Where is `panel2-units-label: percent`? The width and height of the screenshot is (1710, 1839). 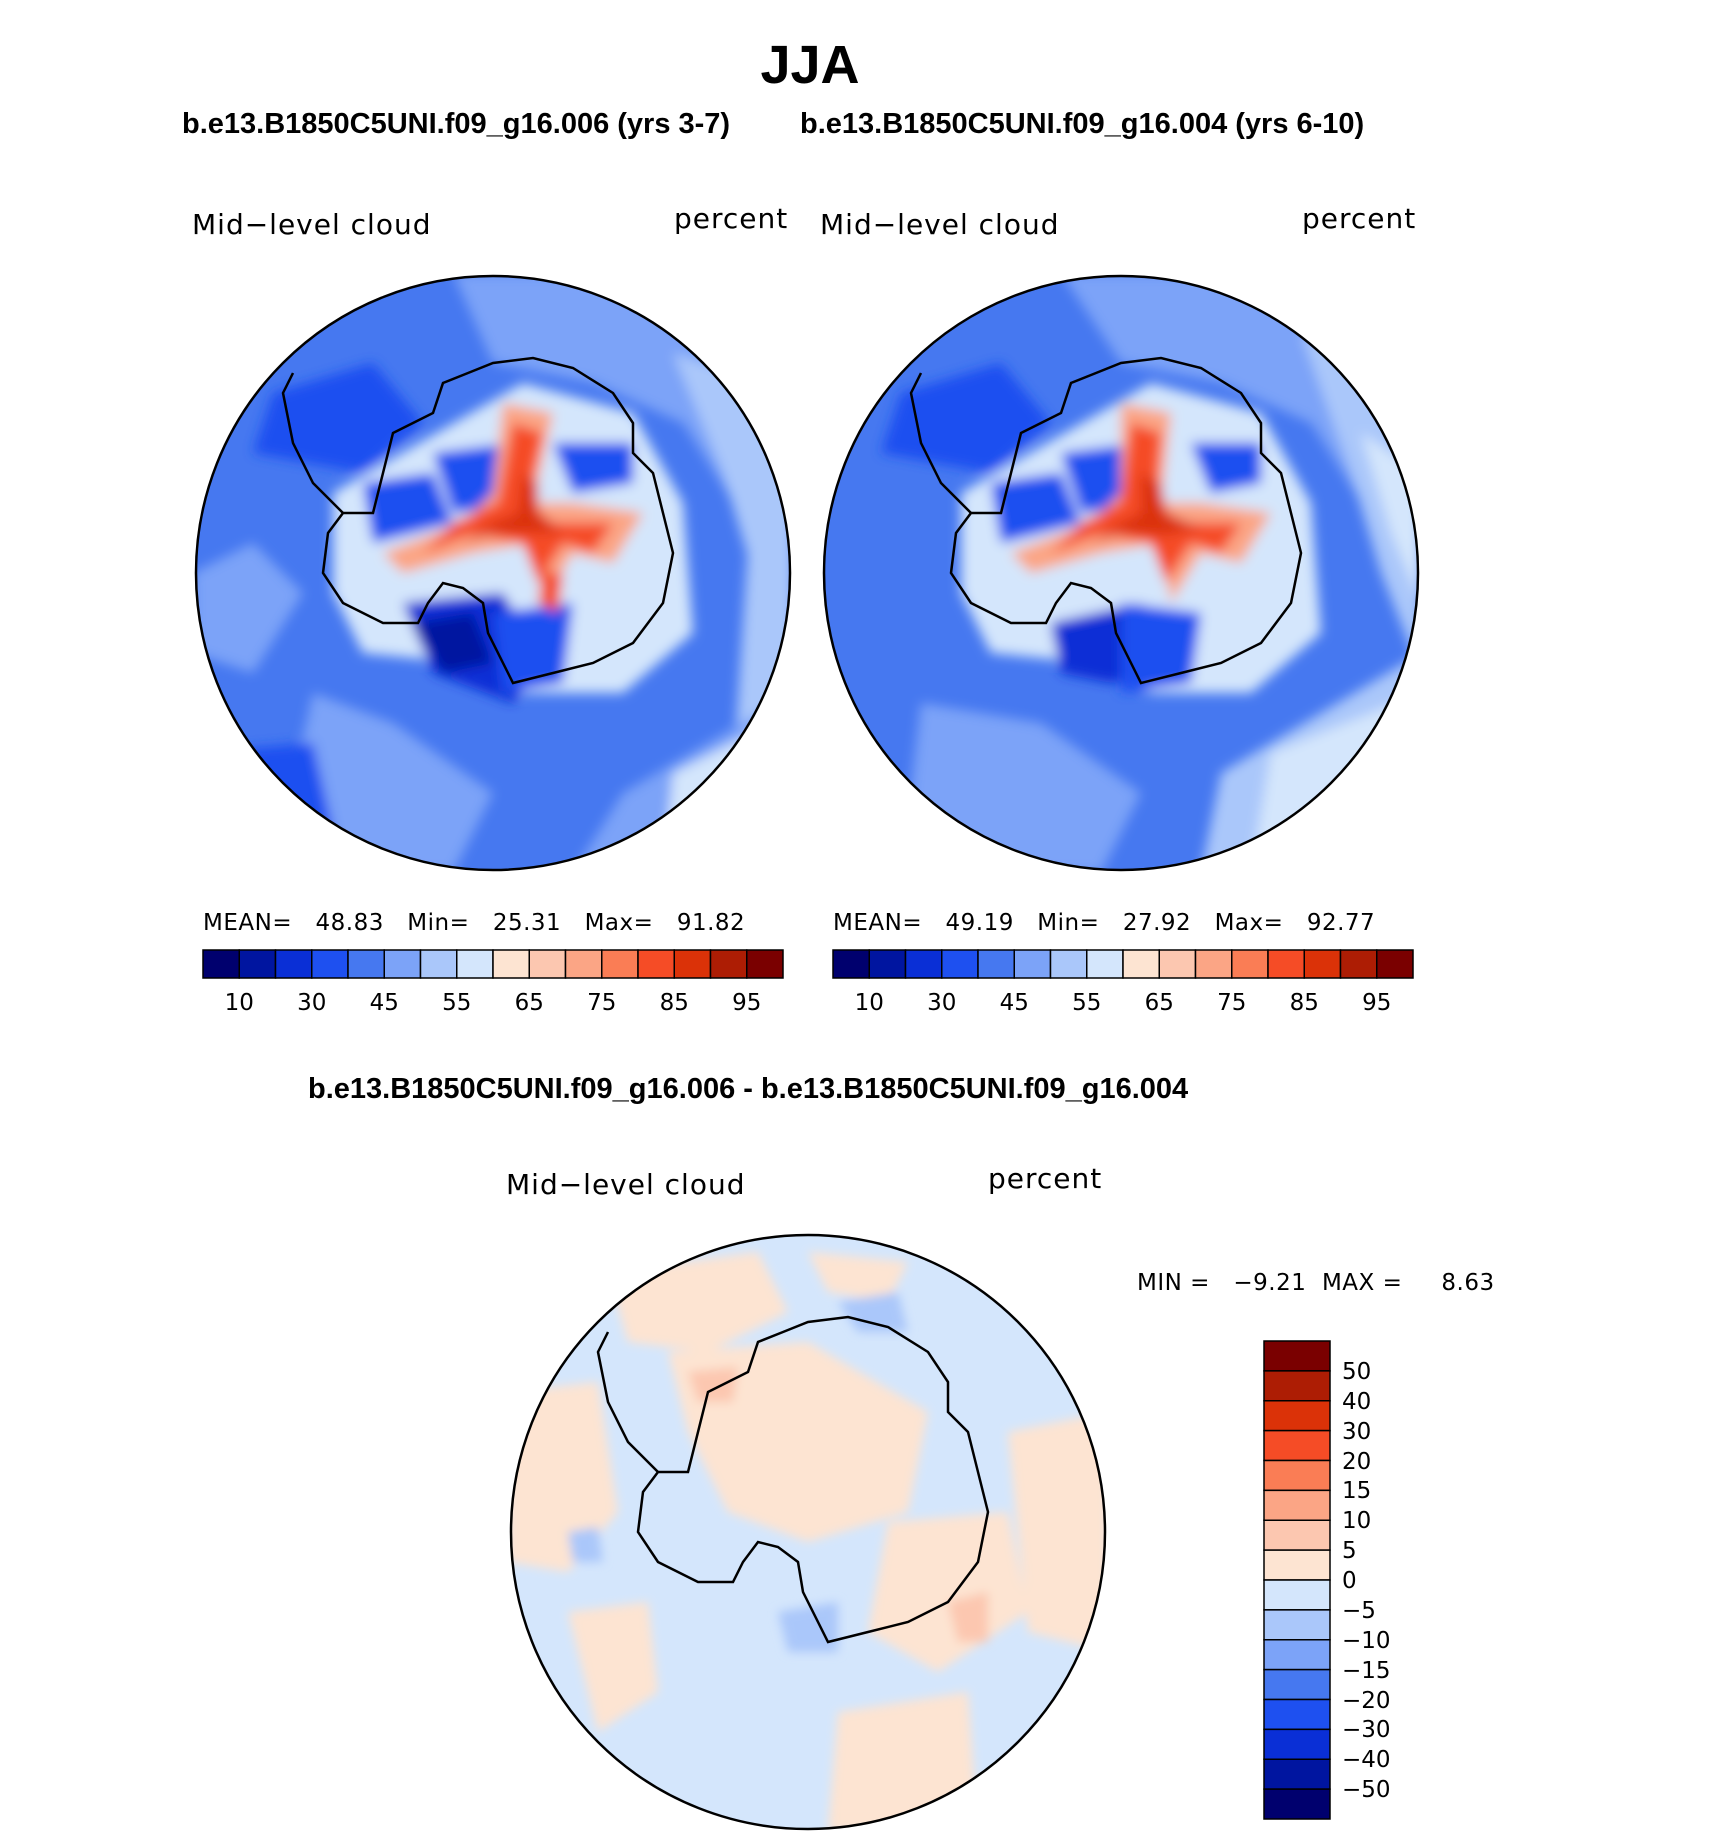 panel2-units-label: percent is located at coordinates (1359, 218).